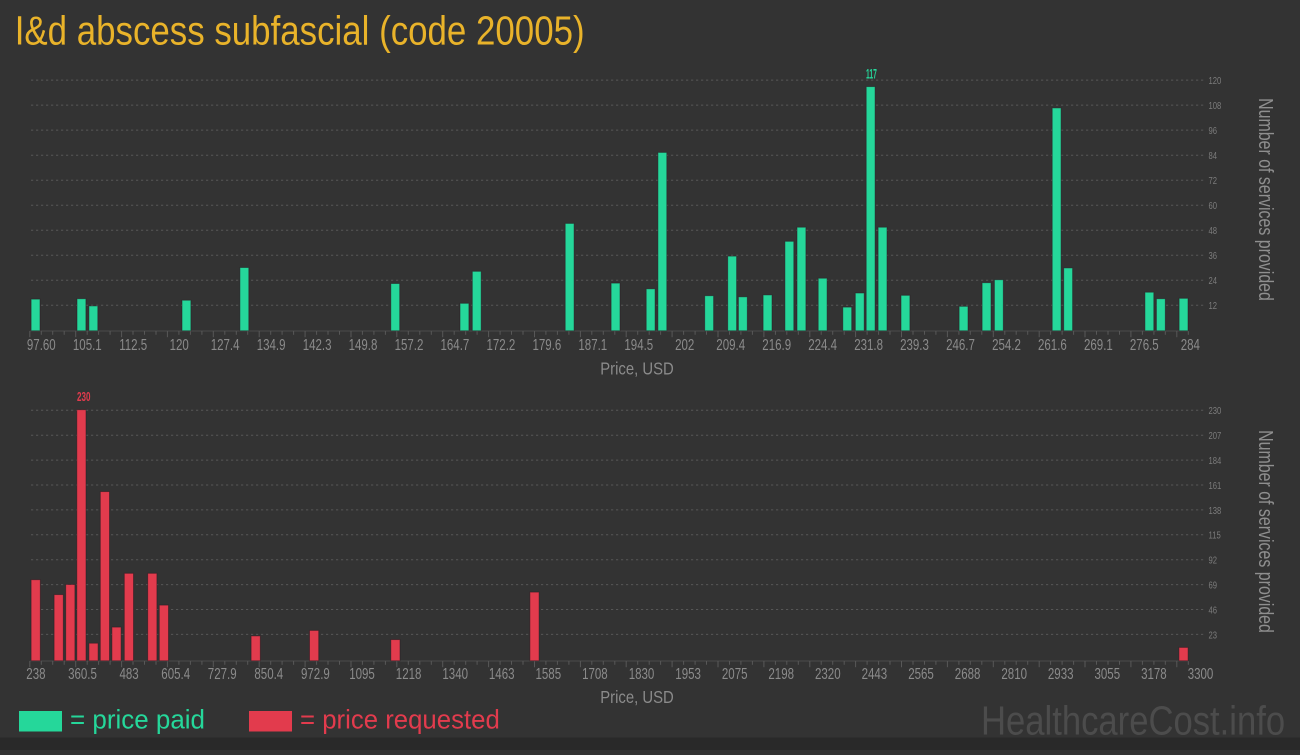  Describe the element at coordinates (638, 344) in the screenshot. I see `svg-text: 194.5` at that location.